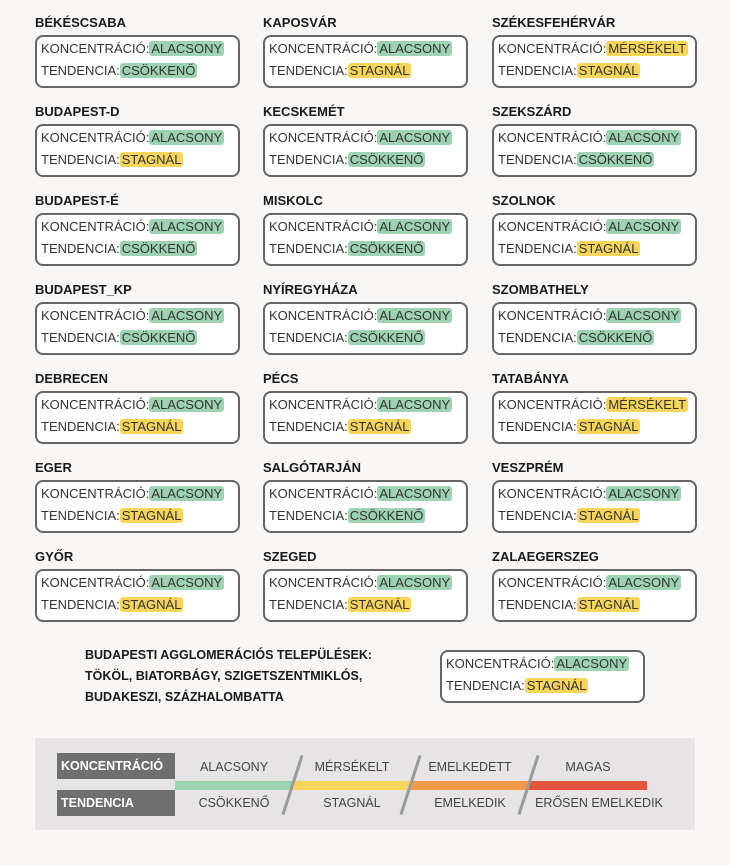 This screenshot has height=865, width=730. I want to click on city-name: KAPOSVÁR, so click(300, 22).